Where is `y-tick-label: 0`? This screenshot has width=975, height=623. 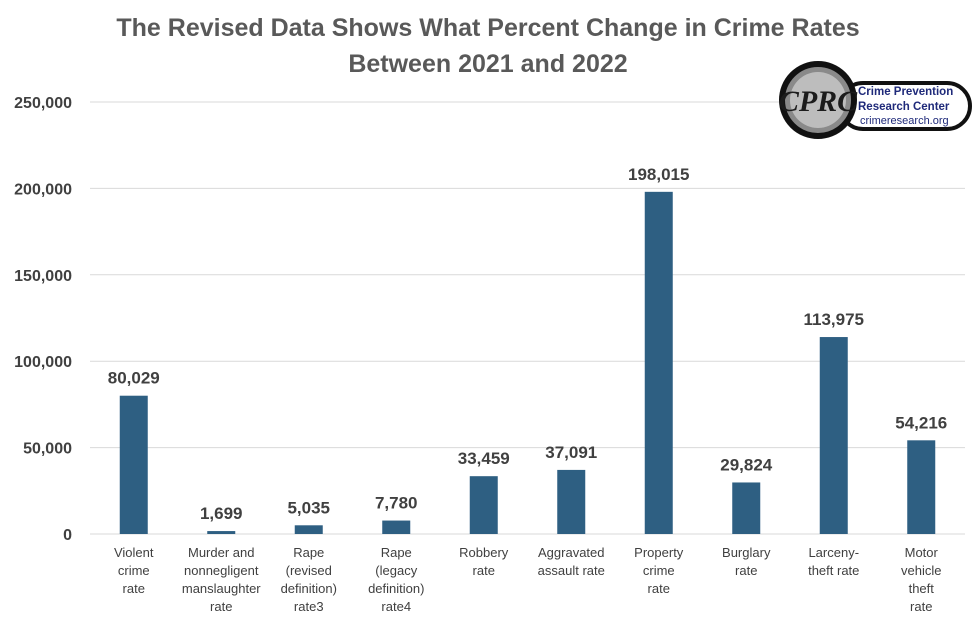
y-tick-label: 0 is located at coordinates (67, 535).